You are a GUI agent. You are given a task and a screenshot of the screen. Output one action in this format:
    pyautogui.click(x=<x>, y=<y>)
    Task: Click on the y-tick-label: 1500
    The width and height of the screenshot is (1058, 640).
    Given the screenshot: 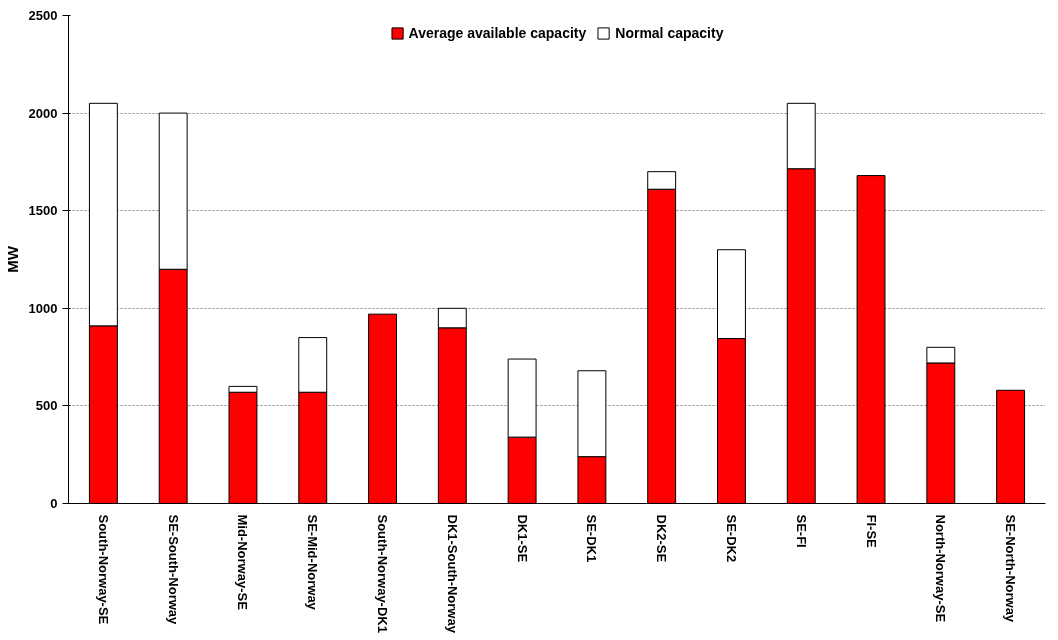 What is the action you would take?
    pyautogui.click(x=43, y=211)
    